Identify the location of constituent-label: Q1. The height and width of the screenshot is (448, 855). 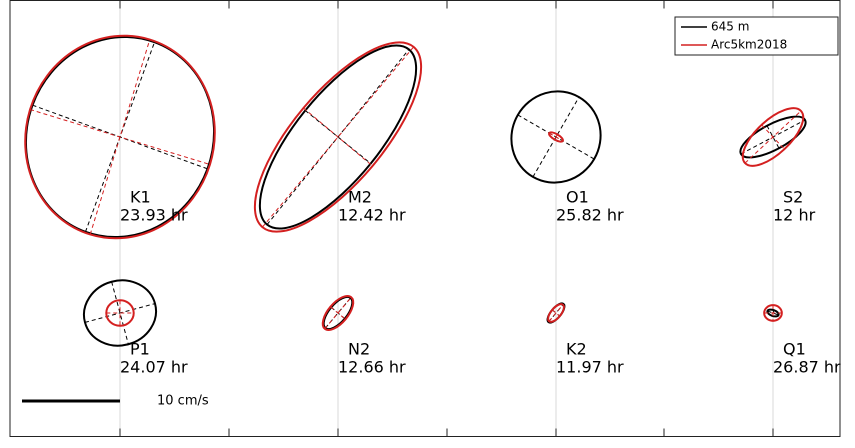
(794, 349).